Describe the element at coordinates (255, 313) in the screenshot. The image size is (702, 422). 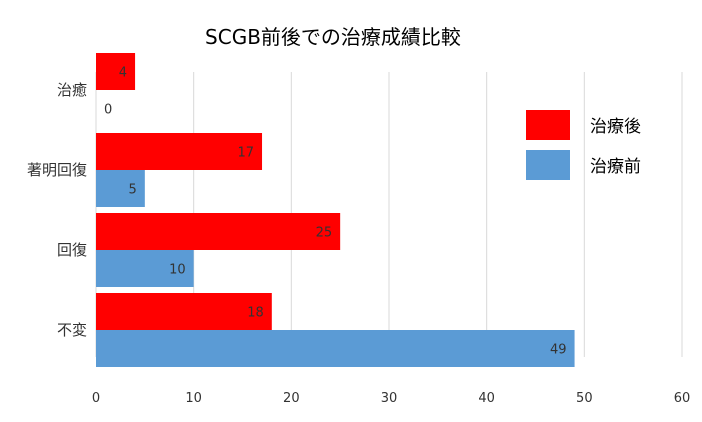
I see `data-label: 18` at that location.